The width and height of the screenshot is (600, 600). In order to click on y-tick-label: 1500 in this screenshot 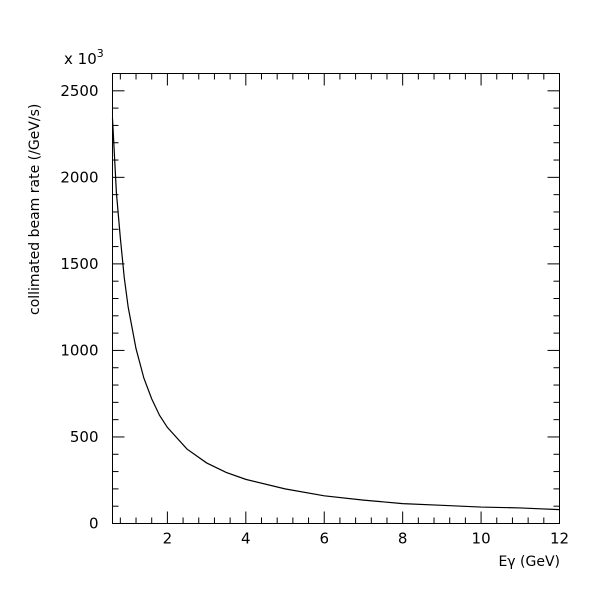, I will do `click(79, 264)`.